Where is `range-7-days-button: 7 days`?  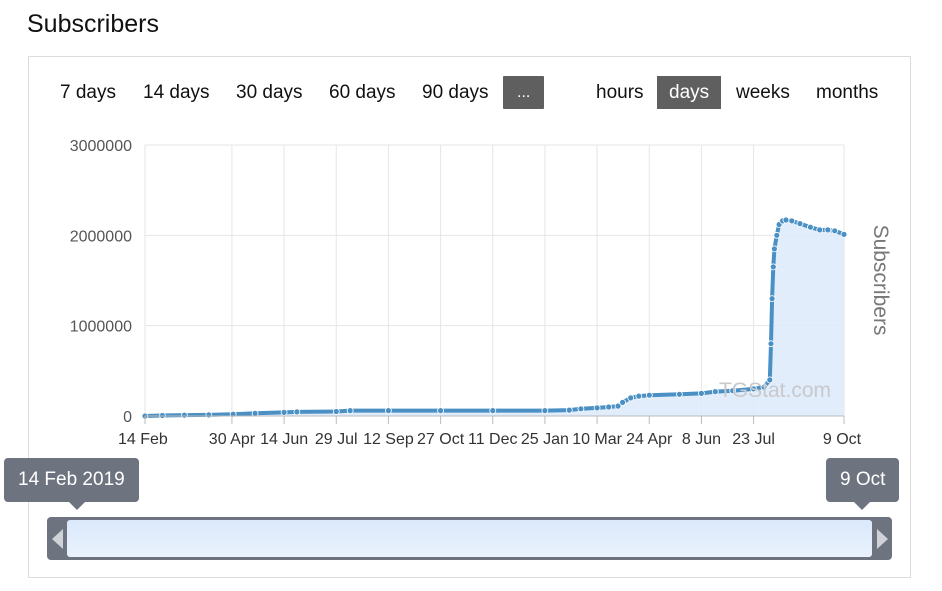 range-7-days-button: 7 days is located at coordinates (88, 92).